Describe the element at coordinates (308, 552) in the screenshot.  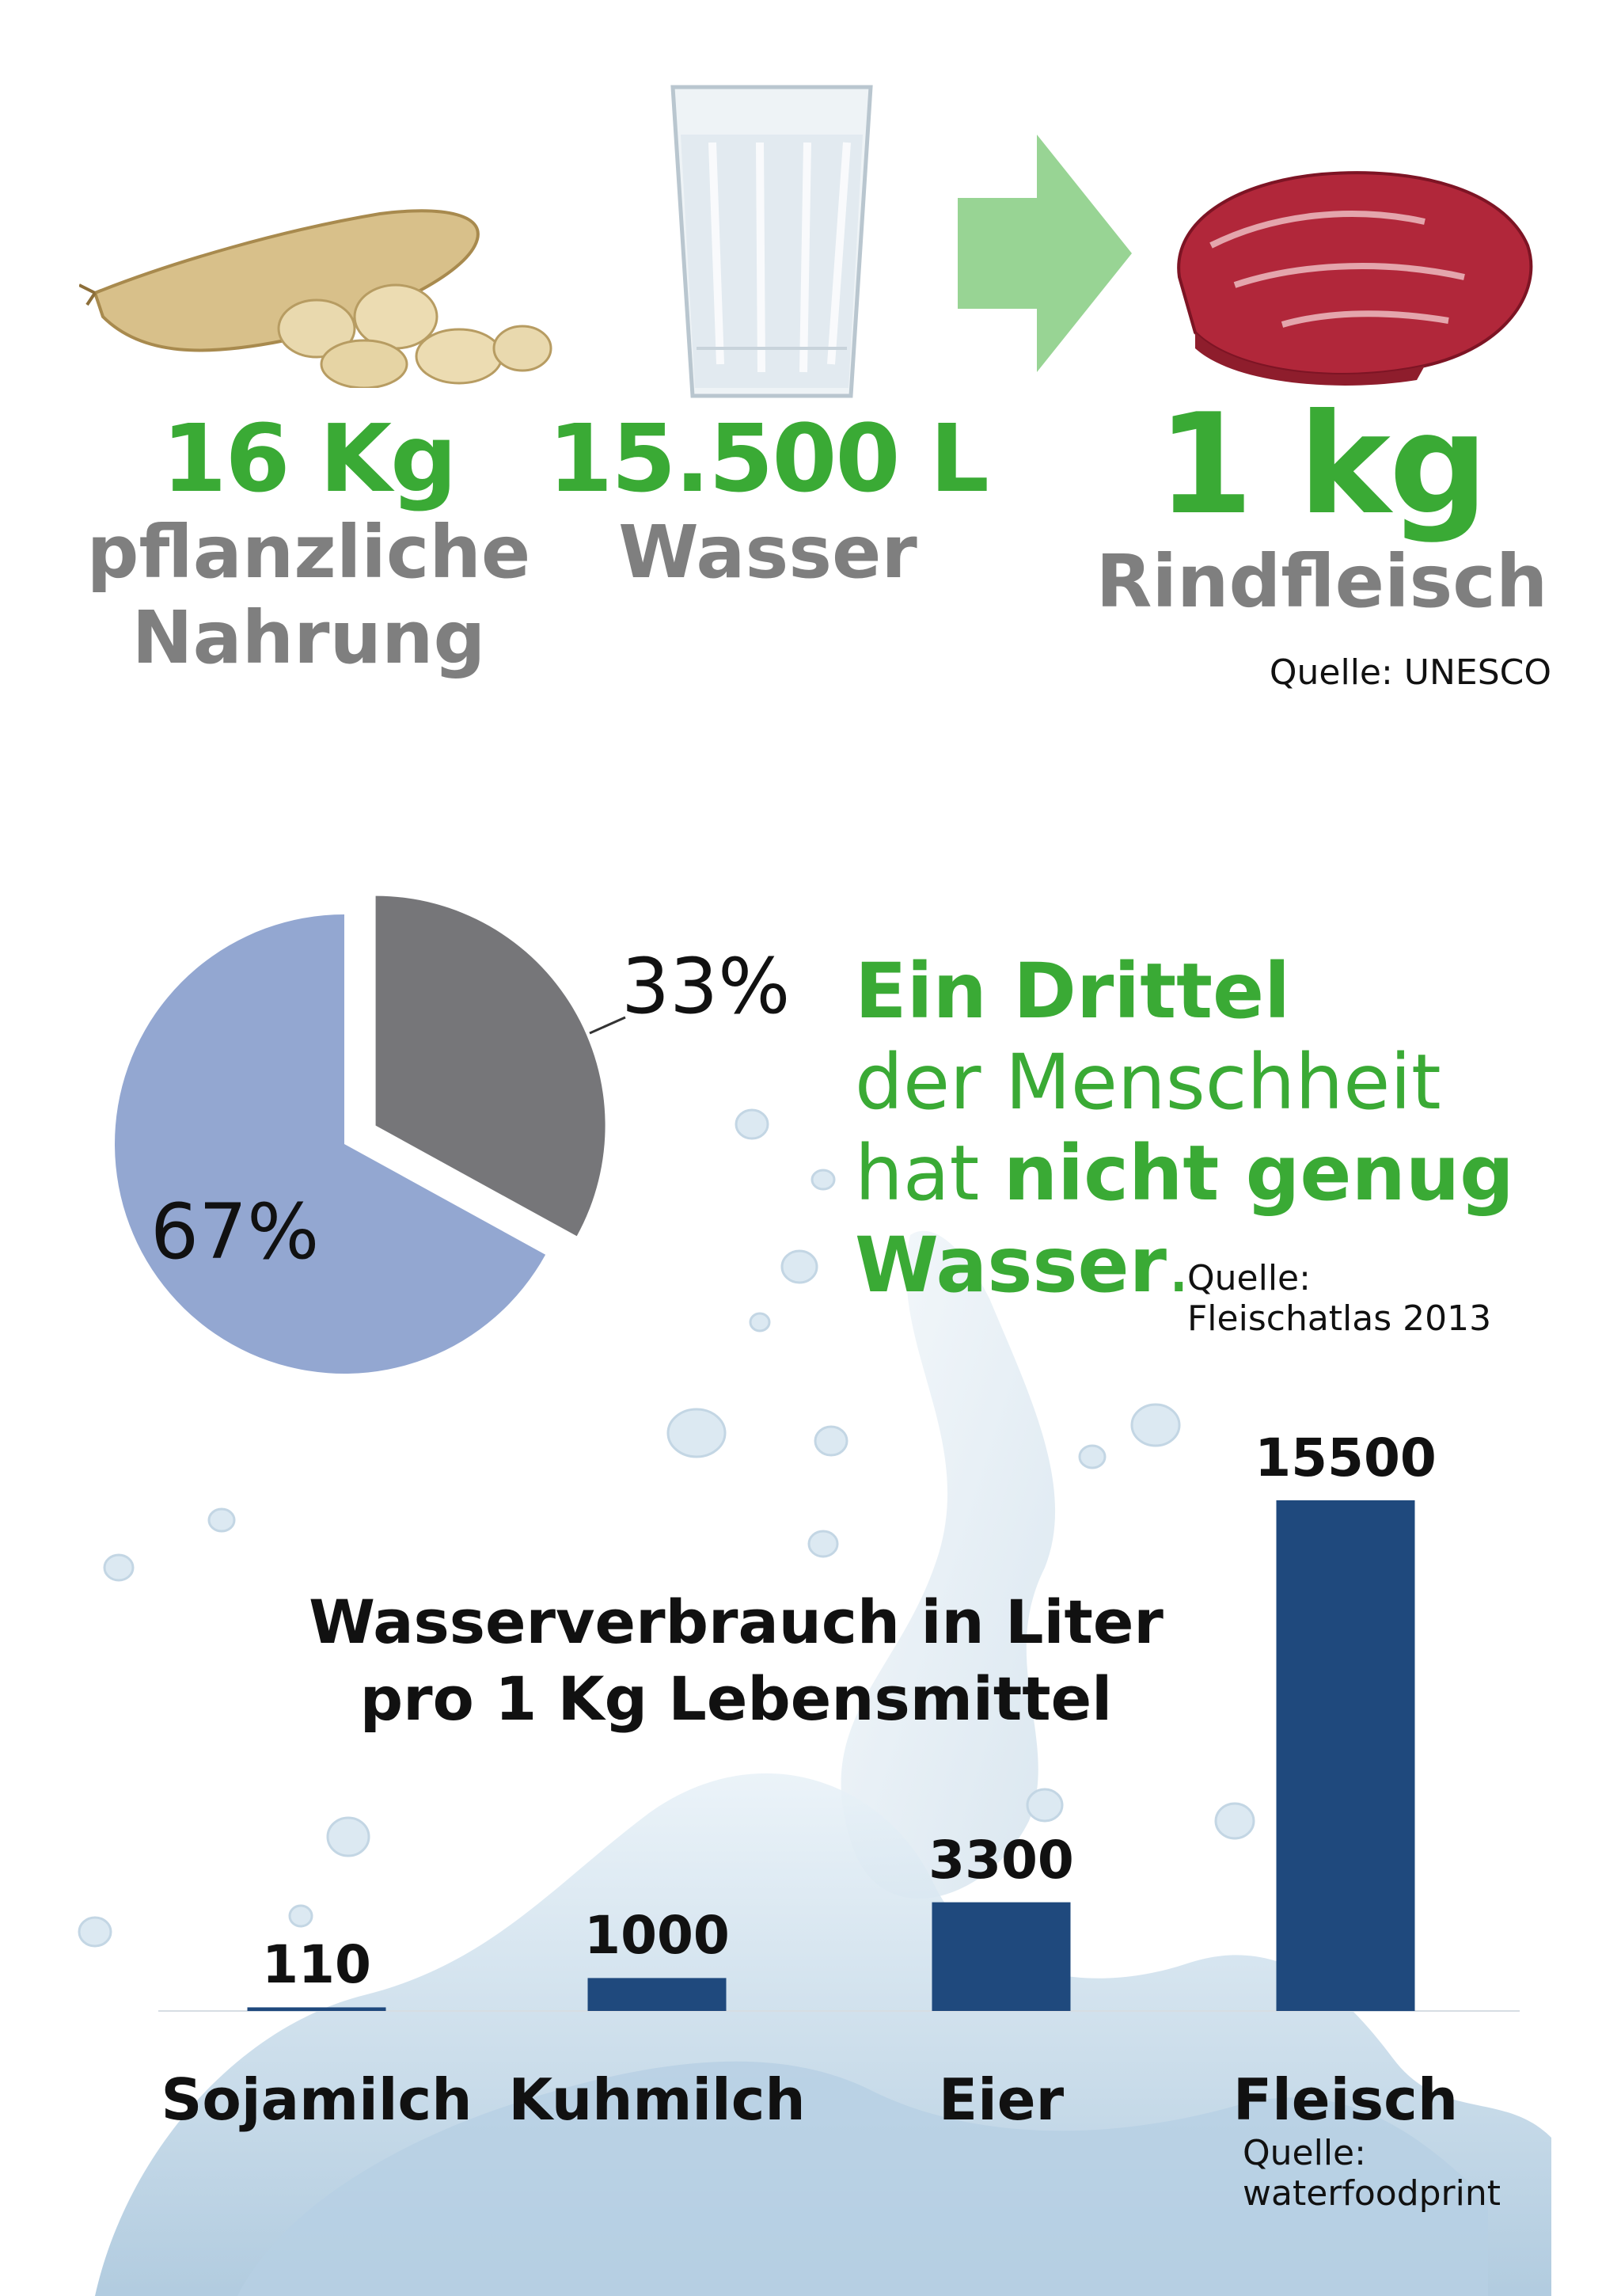
I see `plant-food-label-1: pflanzliche` at that location.